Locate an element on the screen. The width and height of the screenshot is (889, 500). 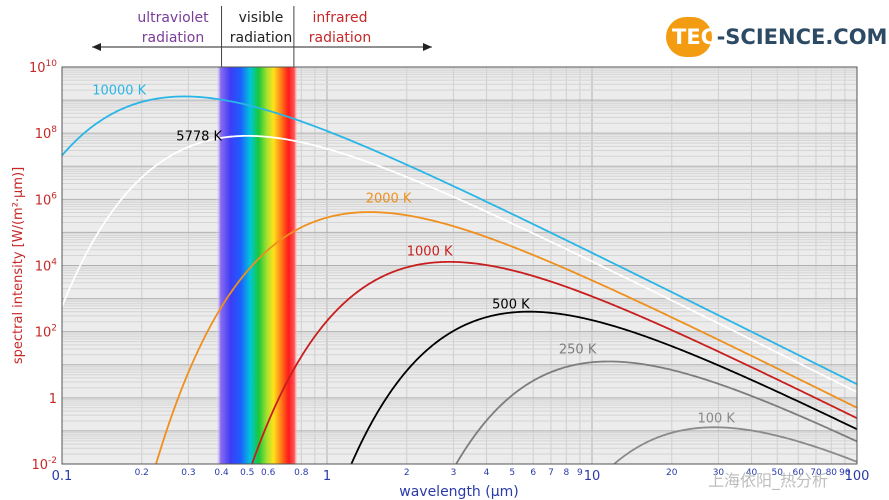
uv-label-line1: ultraviolet is located at coordinates (173, 18).